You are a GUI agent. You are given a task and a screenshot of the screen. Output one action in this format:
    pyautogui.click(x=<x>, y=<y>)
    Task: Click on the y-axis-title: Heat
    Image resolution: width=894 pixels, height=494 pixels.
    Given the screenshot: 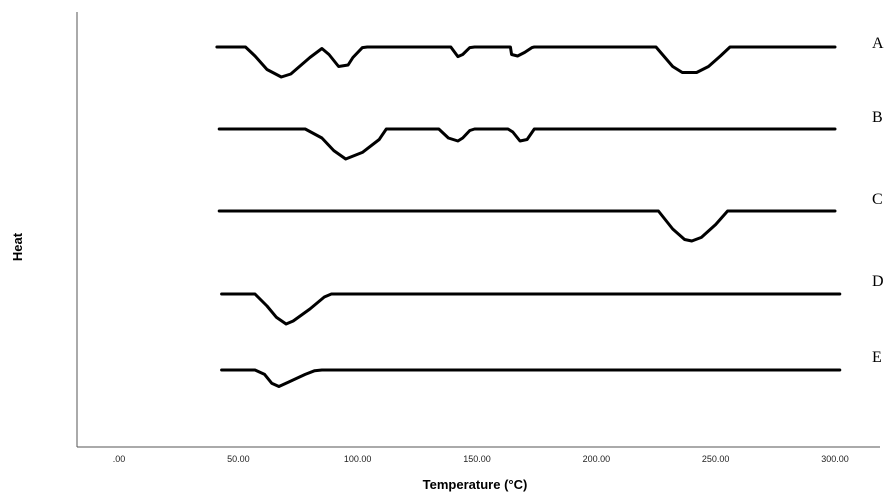 What is the action you would take?
    pyautogui.click(x=17, y=246)
    